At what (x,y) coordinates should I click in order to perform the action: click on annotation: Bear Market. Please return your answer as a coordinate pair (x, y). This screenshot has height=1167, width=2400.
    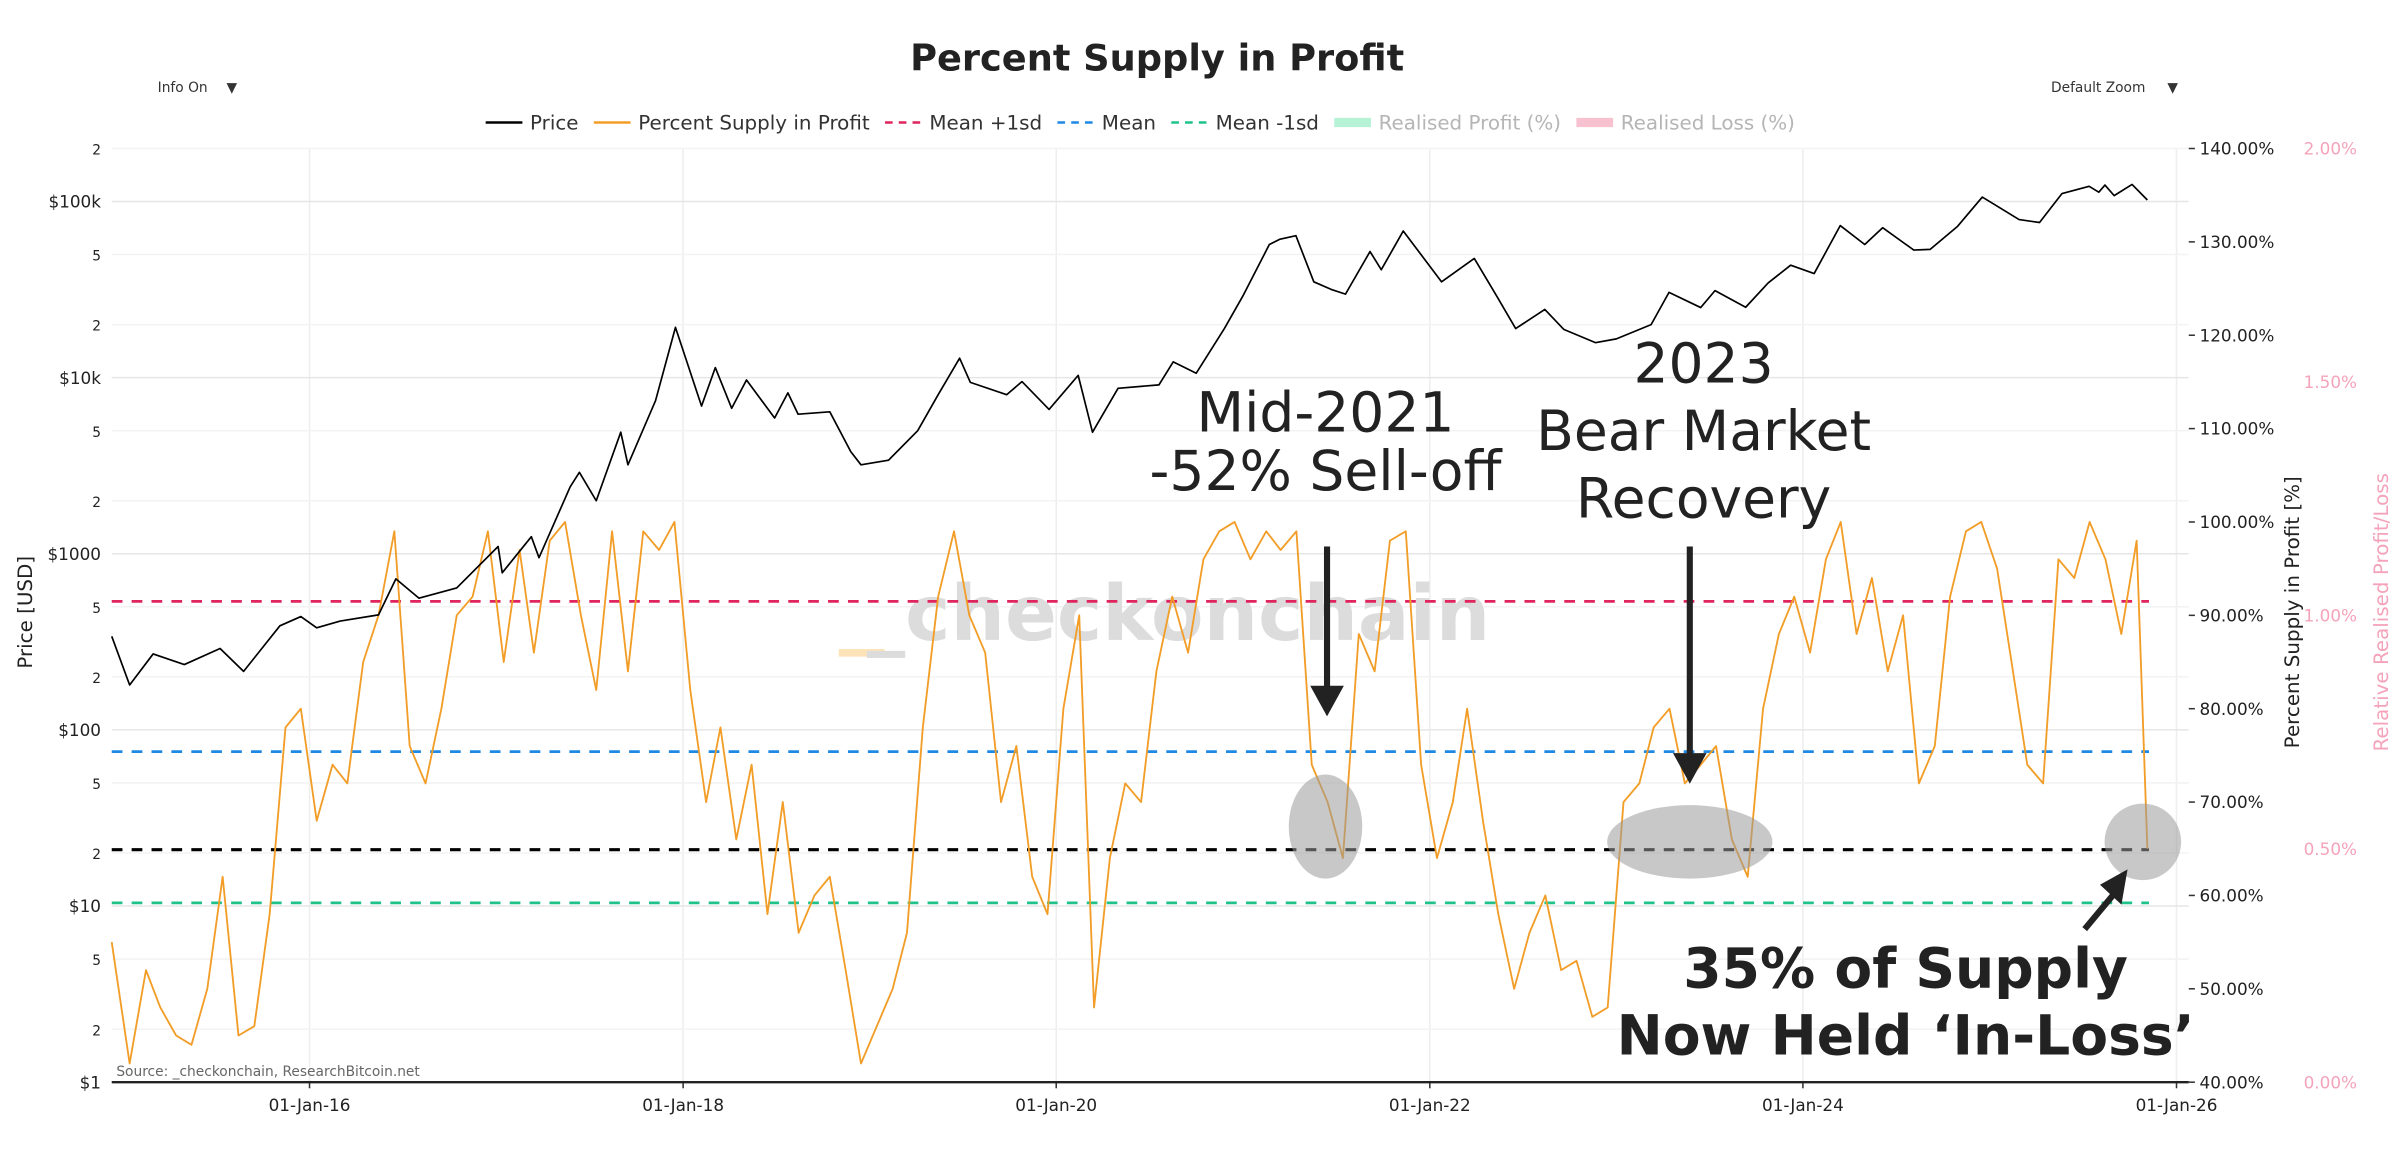
    Looking at the image, I should click on (1703, 431).